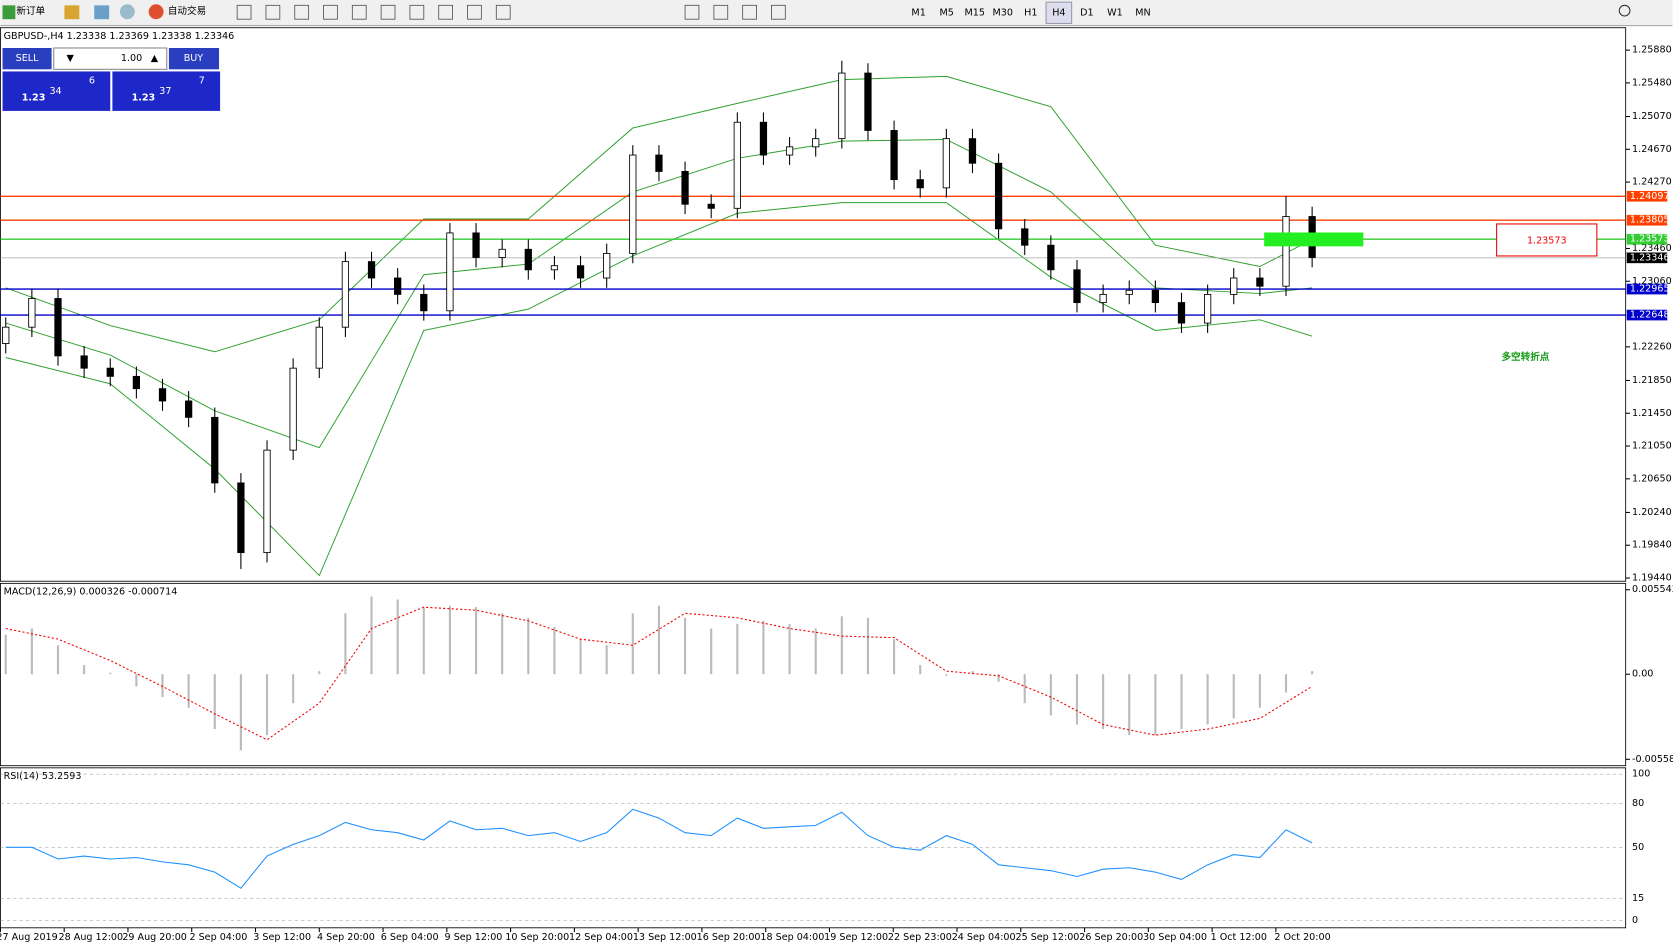 This screenshot has width=1673, height=947. Describe the element at coordinates (187, 11) in the screenshot. I see `auto-trading-button: 自动交易` at that location.